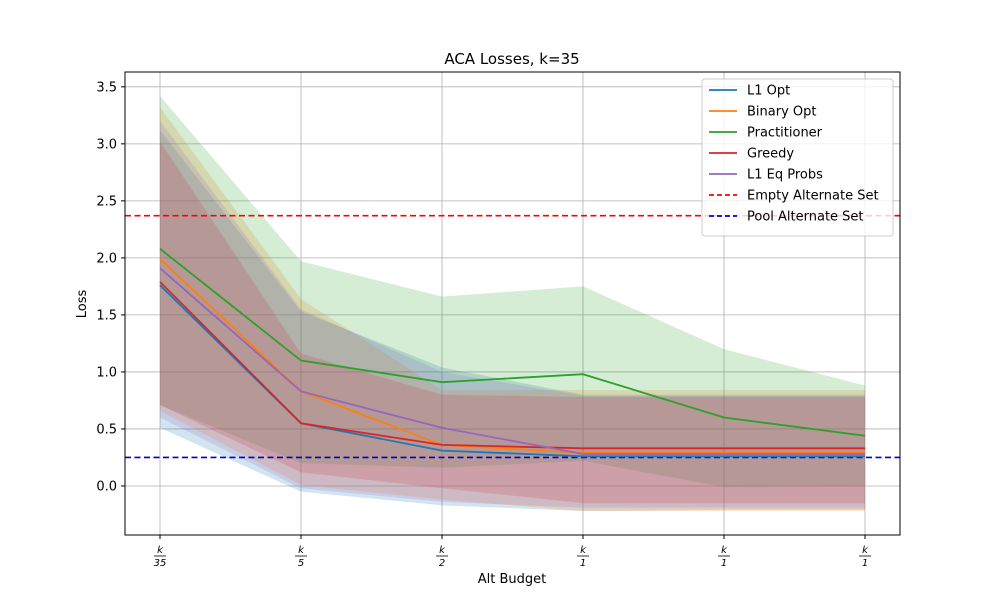  I want to click on legend-label: Greedy, so click(770, 154).